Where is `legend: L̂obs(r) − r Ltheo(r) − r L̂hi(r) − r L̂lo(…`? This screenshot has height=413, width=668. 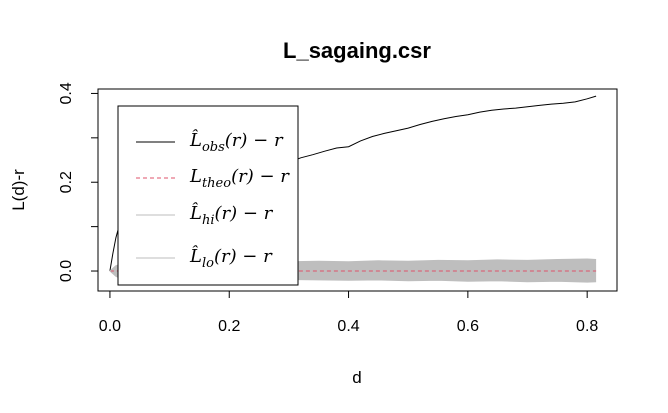
legend: L̂obs(r) − r Ltheo(r) − r L̂hi(r) − r L̂lo(… is located at coordinates (208, 195).